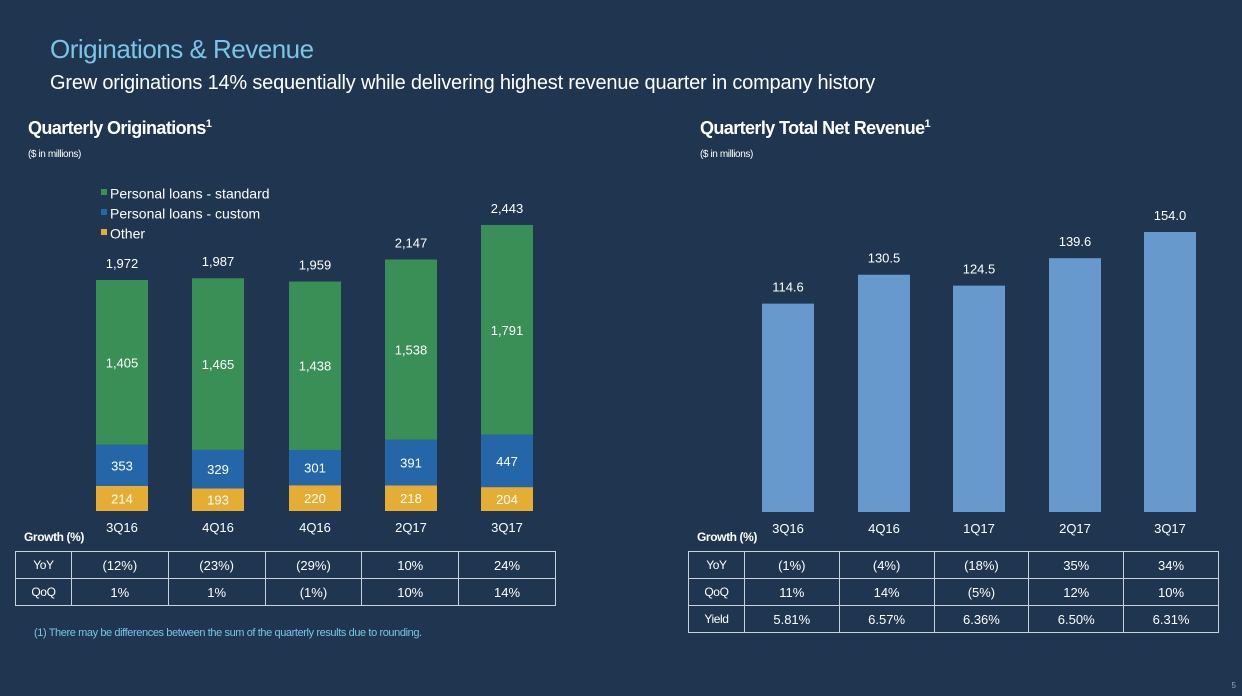 The height and width of the screenshot is (696, 1242). I want to click on originations-table-cell: 24%, so click(507, 565).